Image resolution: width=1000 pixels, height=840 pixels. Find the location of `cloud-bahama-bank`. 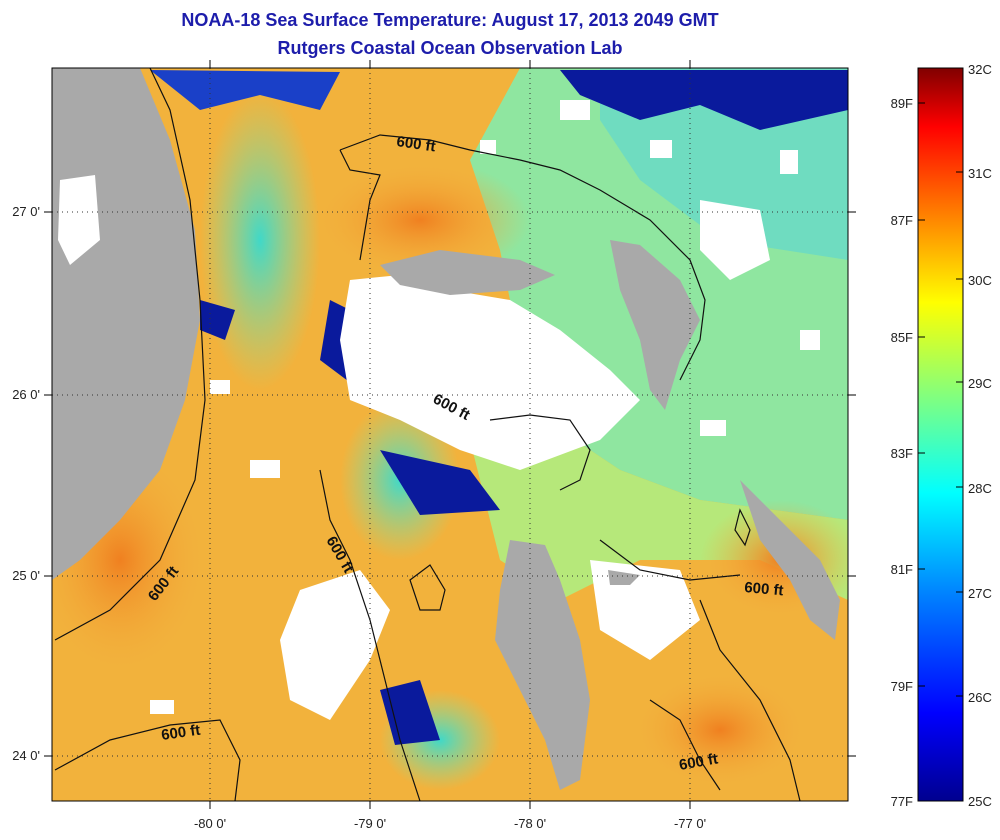

cloud-bahama-bank is located at coordinates (490, 372).